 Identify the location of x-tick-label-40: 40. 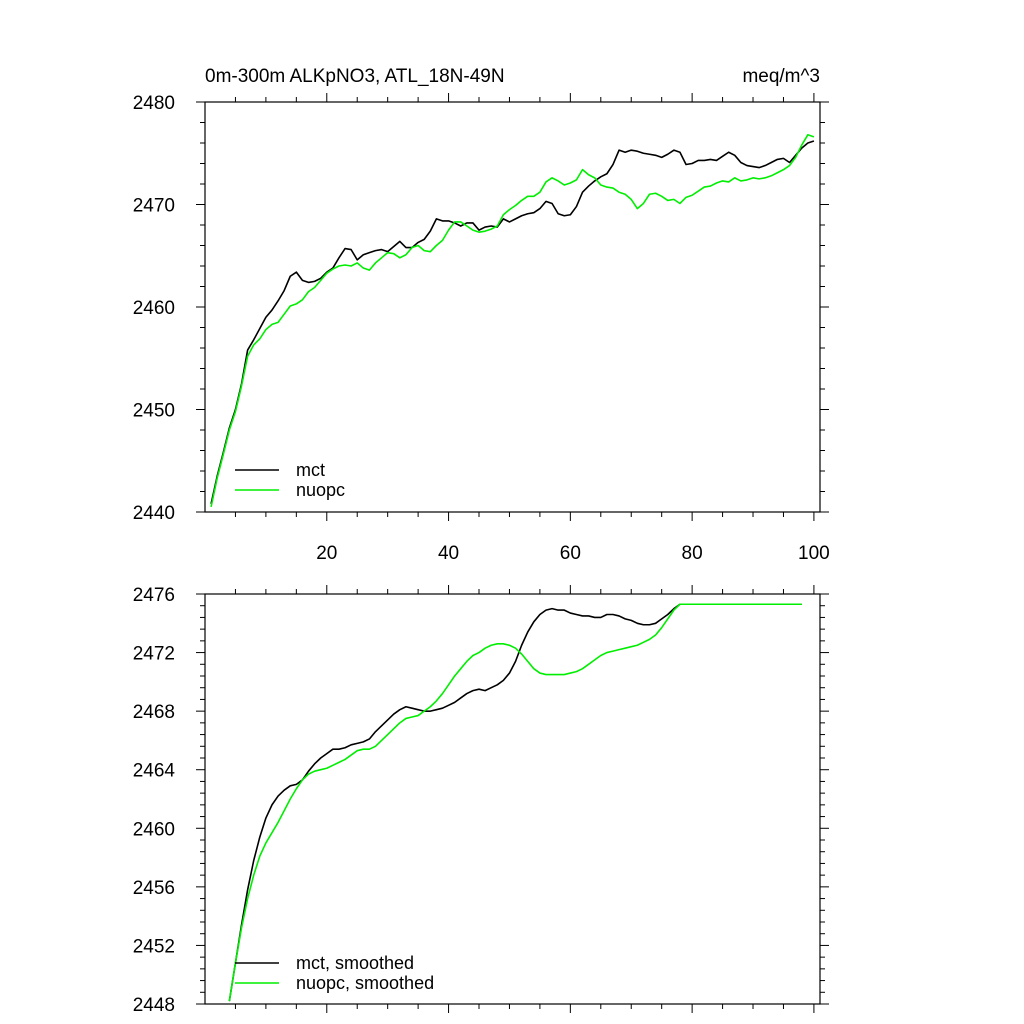
(448, 553).